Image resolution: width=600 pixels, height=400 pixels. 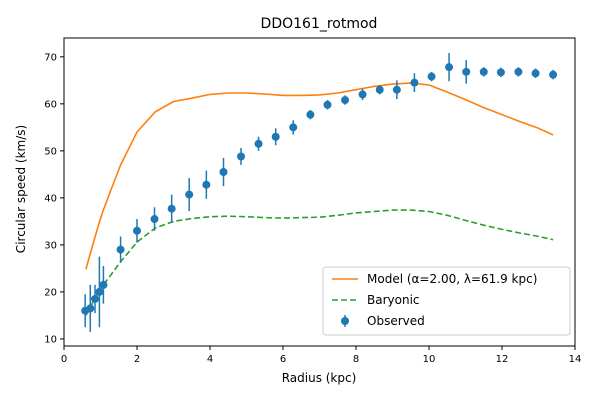 I want to click on legend-entry-label: Model (α=2.00, λ=61.9 kpc), so click(x=452, y=279).